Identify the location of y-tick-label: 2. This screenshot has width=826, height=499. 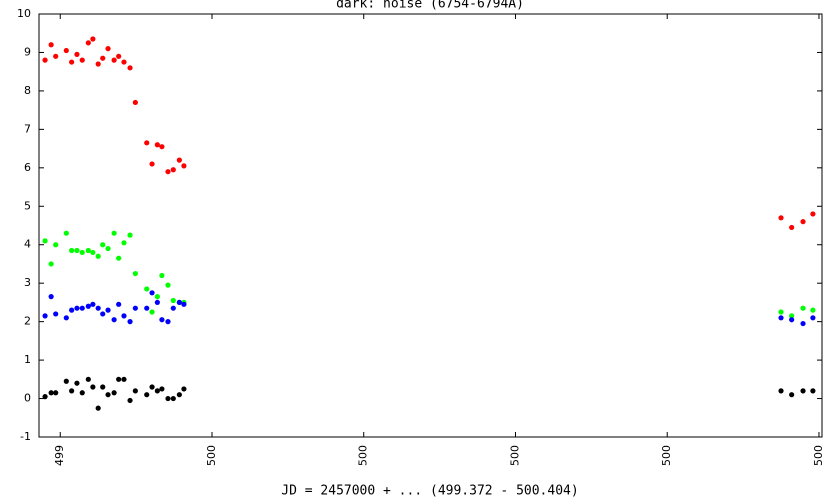
(27, 321).